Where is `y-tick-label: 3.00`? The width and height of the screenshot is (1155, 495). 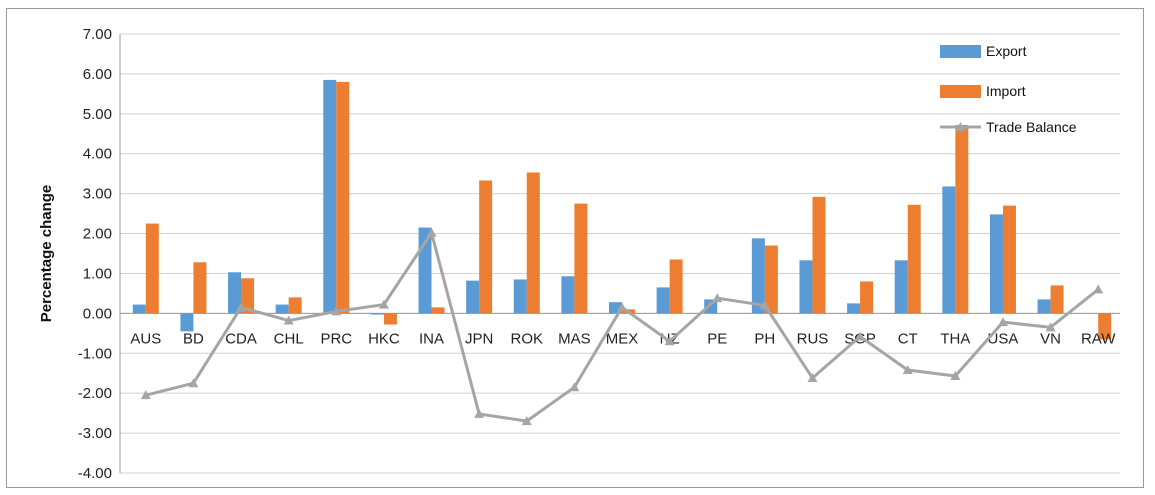 y-tick-label: 3.00 is located at coordinates (97, 194).